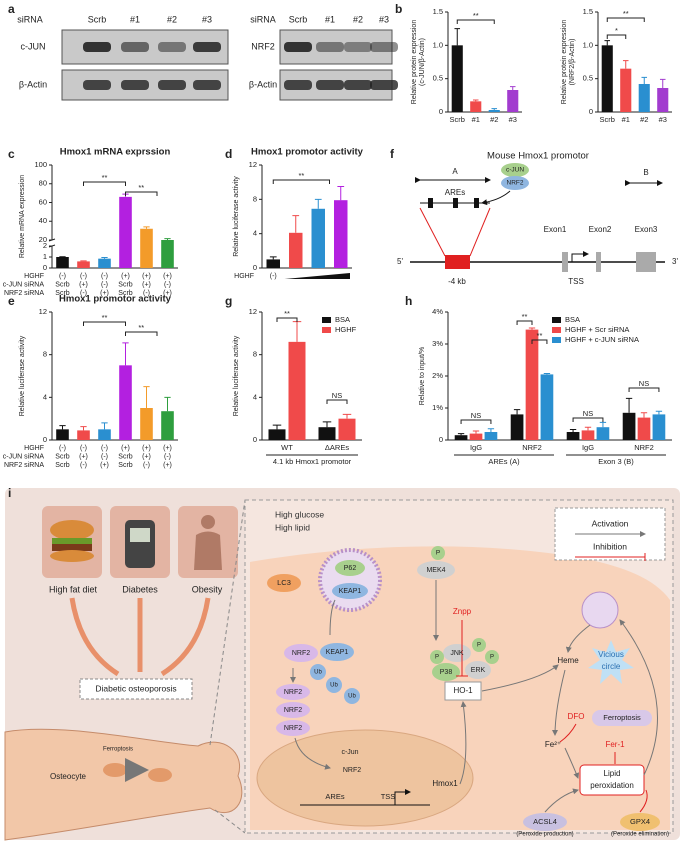  I want to click on panel-label: a, so click(11, 9).